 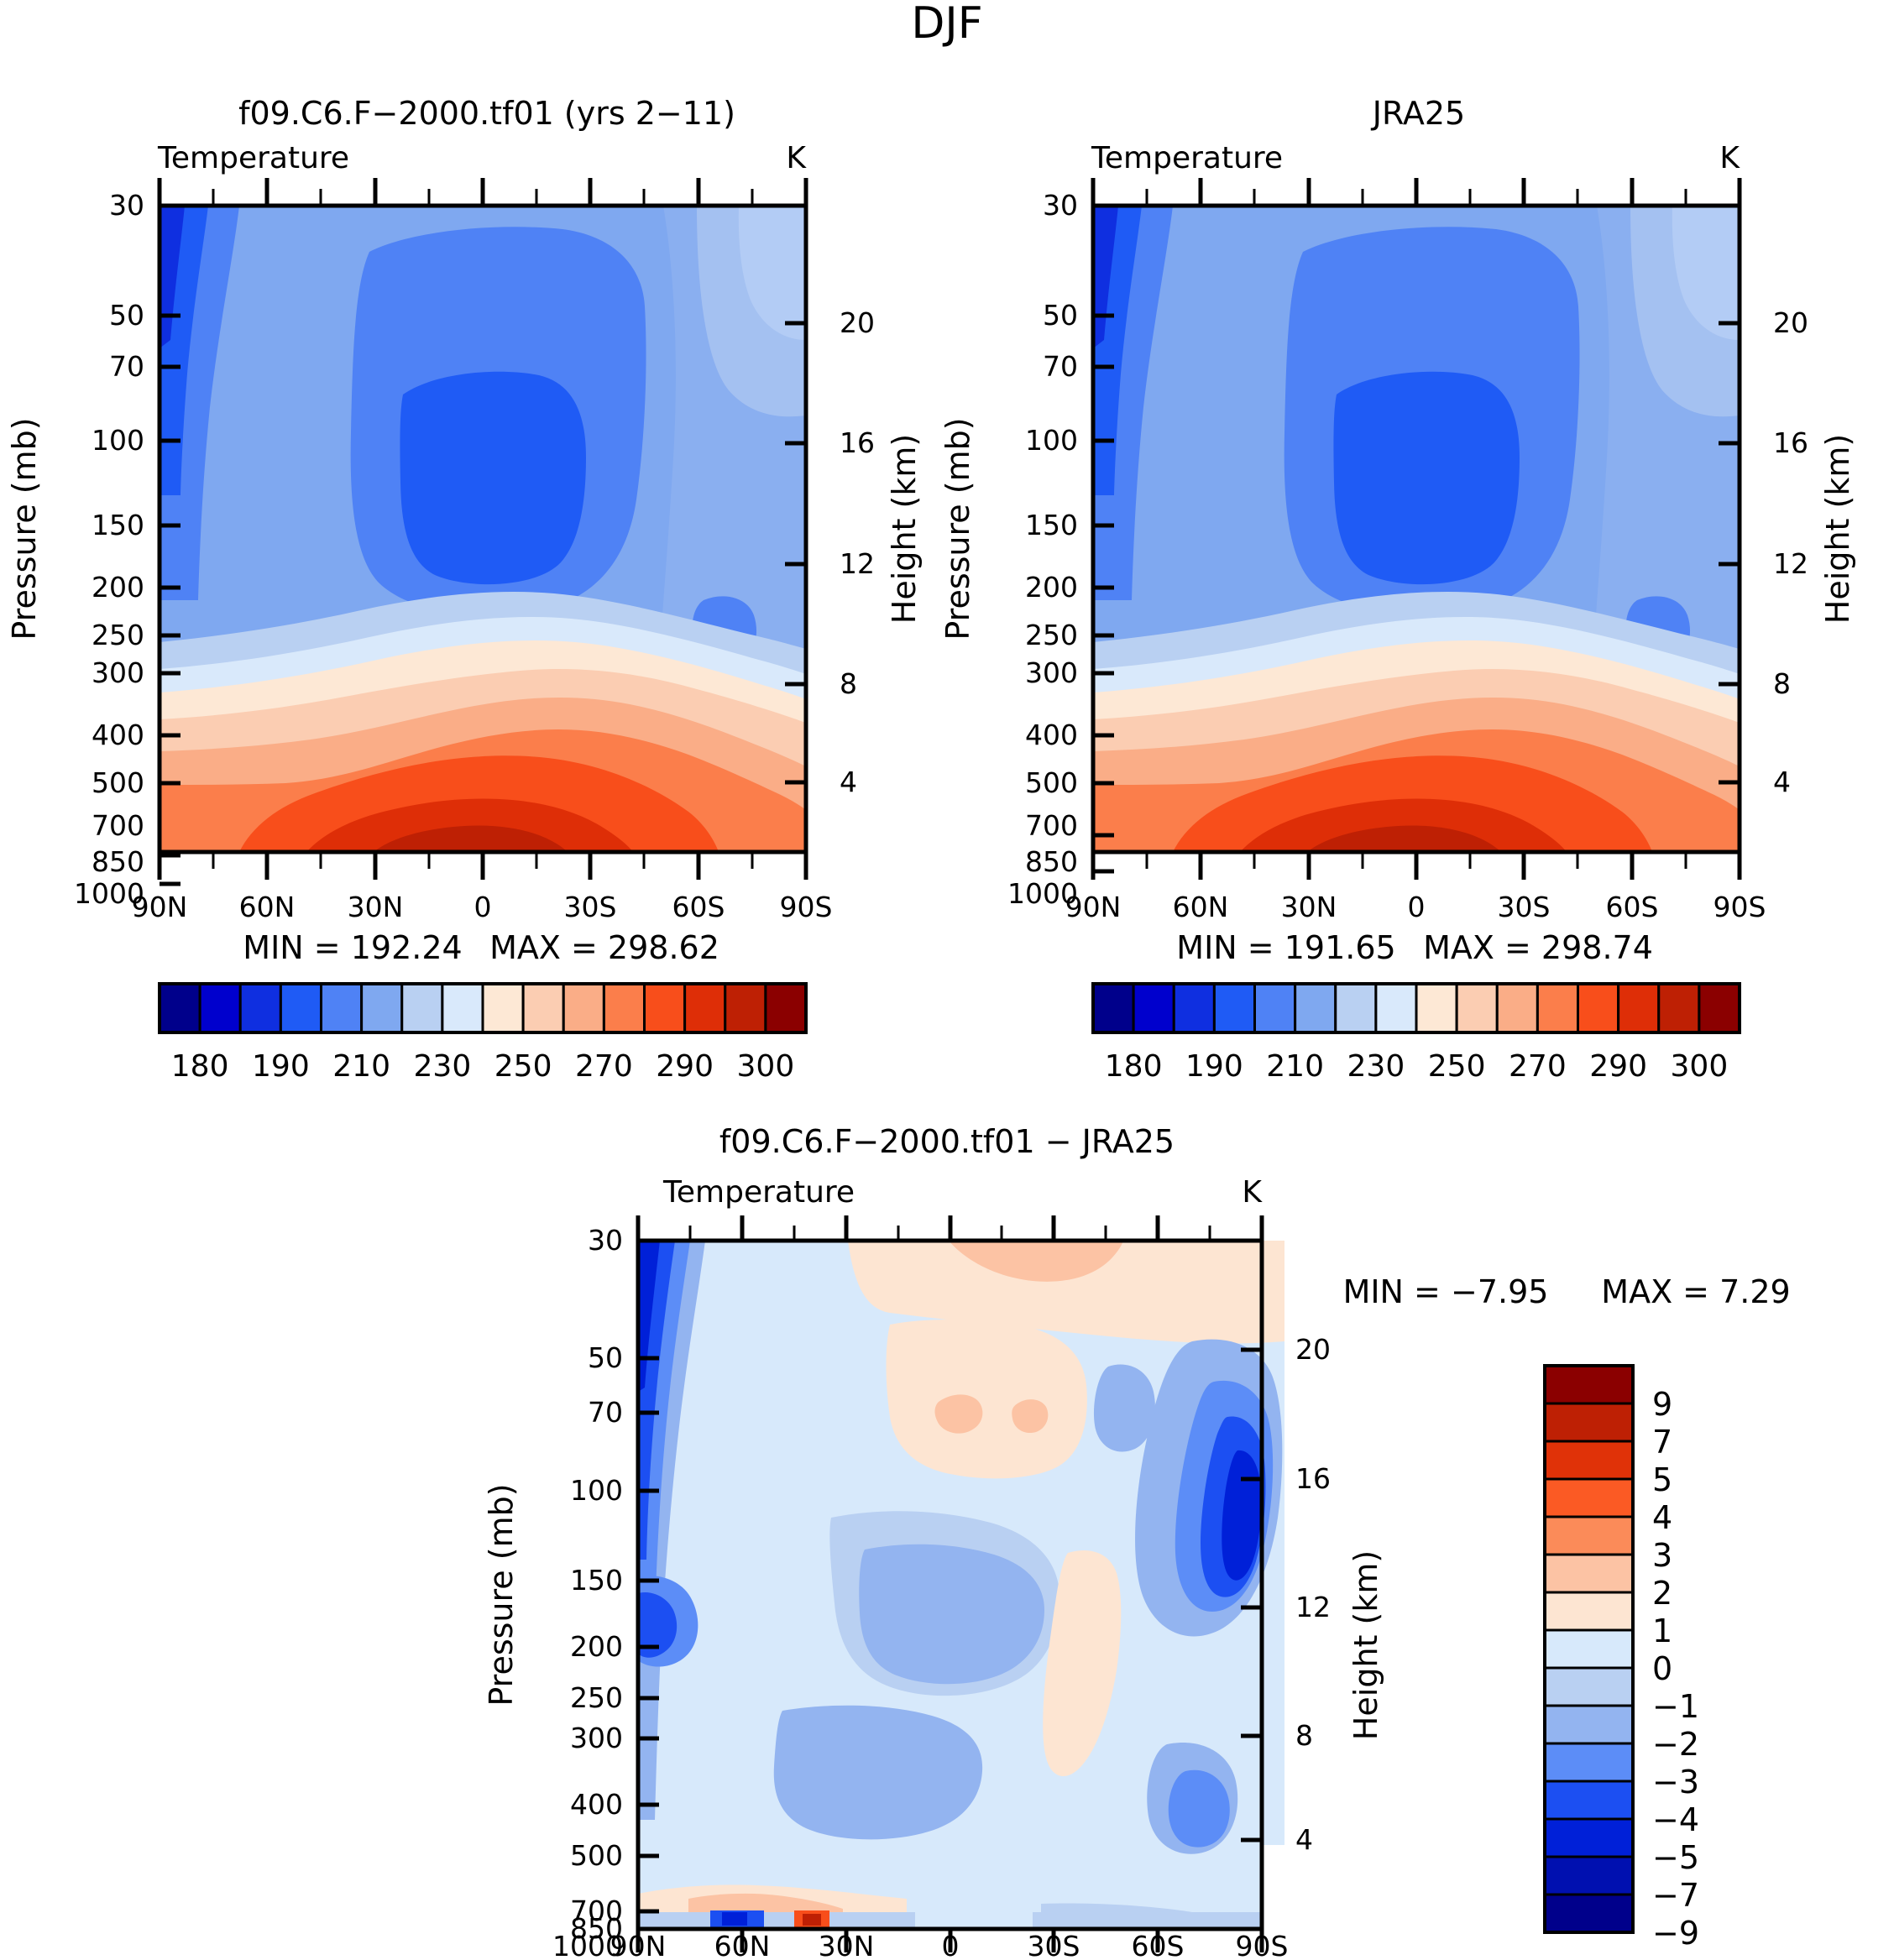 I want to click on colorbar-tick-label: 270, so click(x=604, y=1066).